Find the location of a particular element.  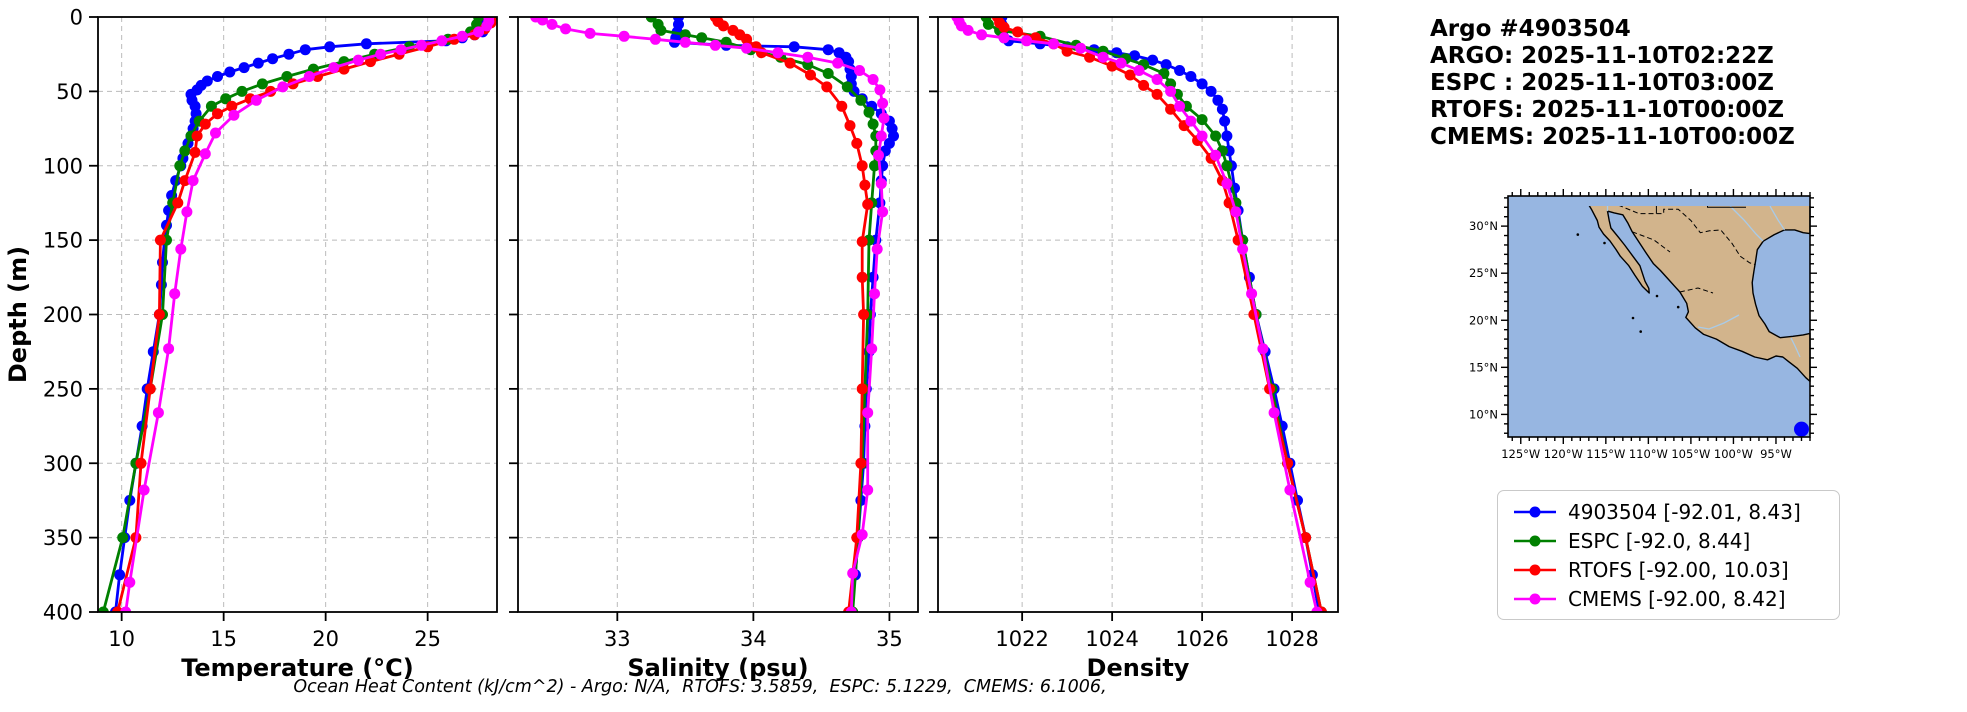

map-lat-label: 25°N is located at coordinates (1483, 273).